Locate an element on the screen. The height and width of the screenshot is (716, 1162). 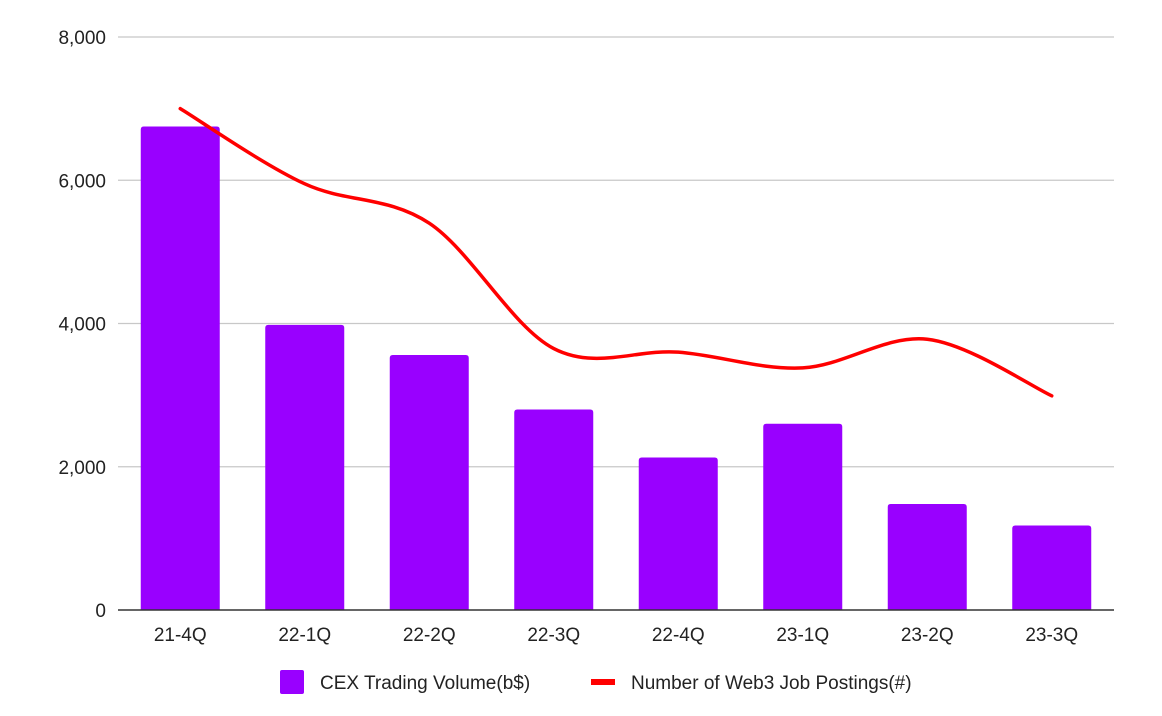
x-tick-label: 21-4Q is located at coordinates (180, 635).